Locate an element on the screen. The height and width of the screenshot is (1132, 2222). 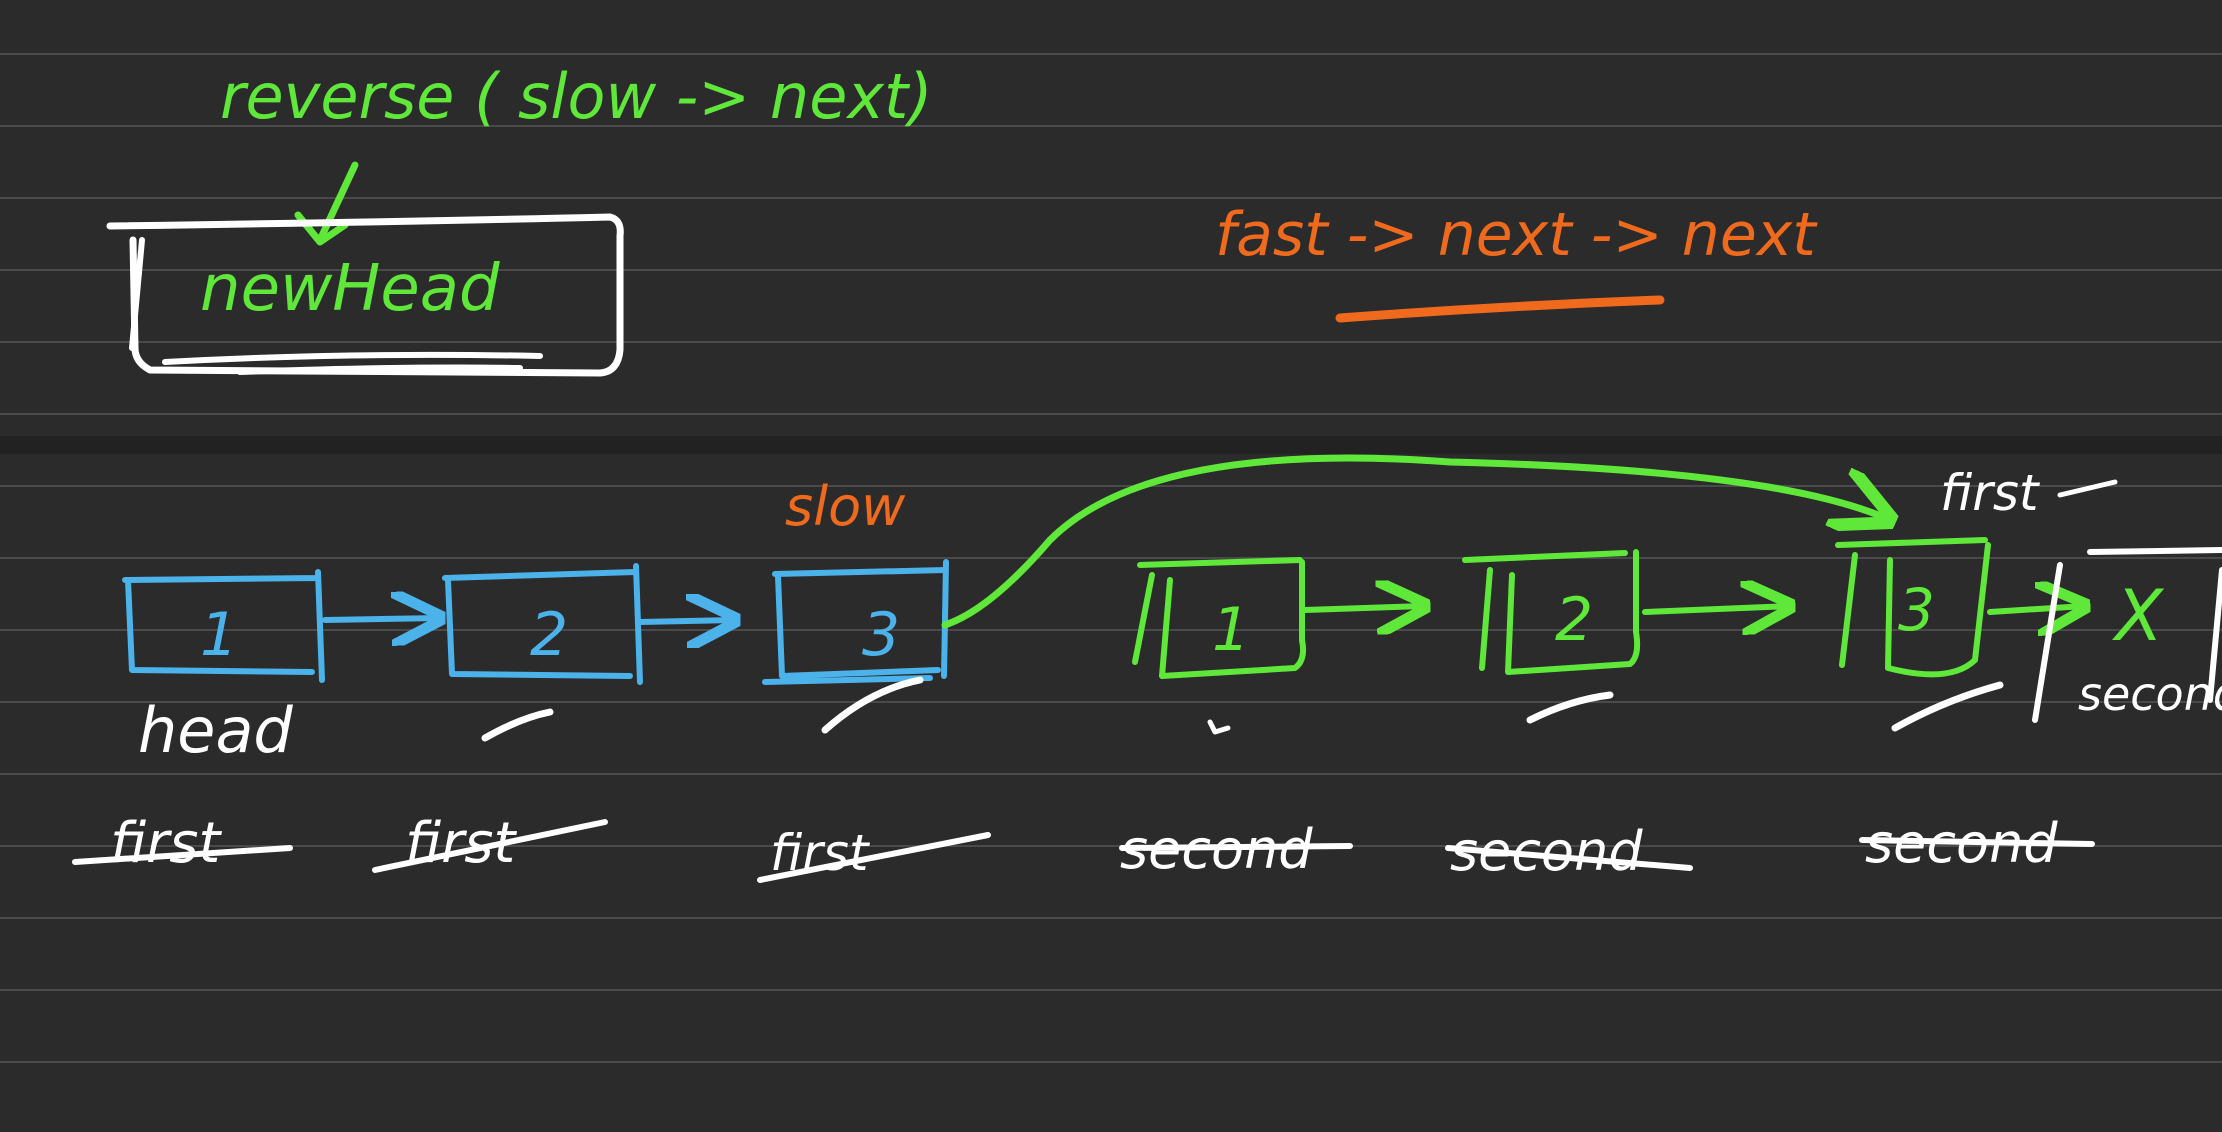
strike-item-6: second is located at coordinates (1977, 843).